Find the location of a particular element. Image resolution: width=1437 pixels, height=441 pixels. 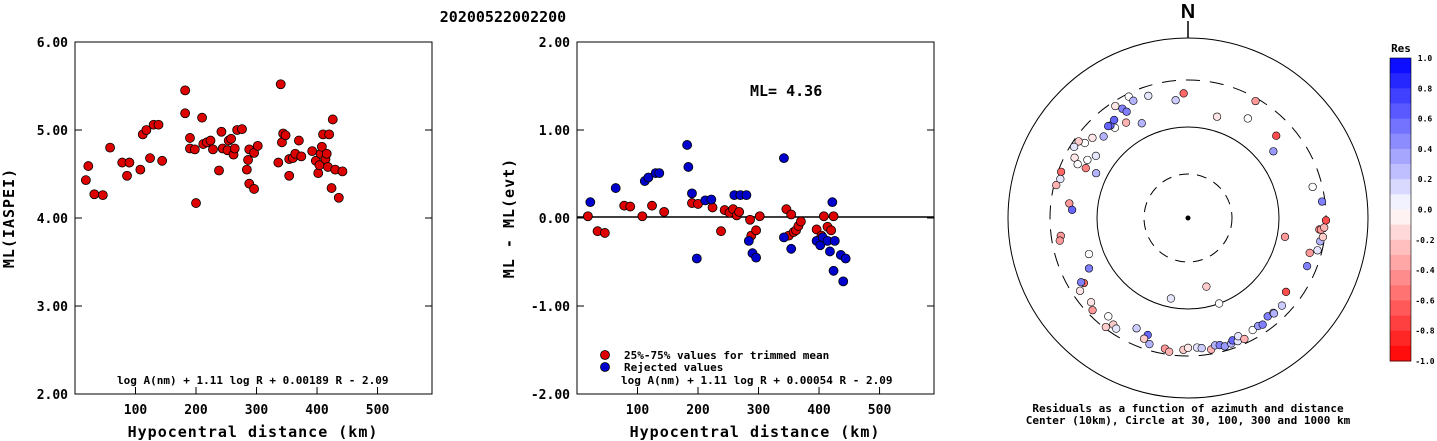

colorbar-tick-label: -0.2 is located at coordinates (1424, 240).